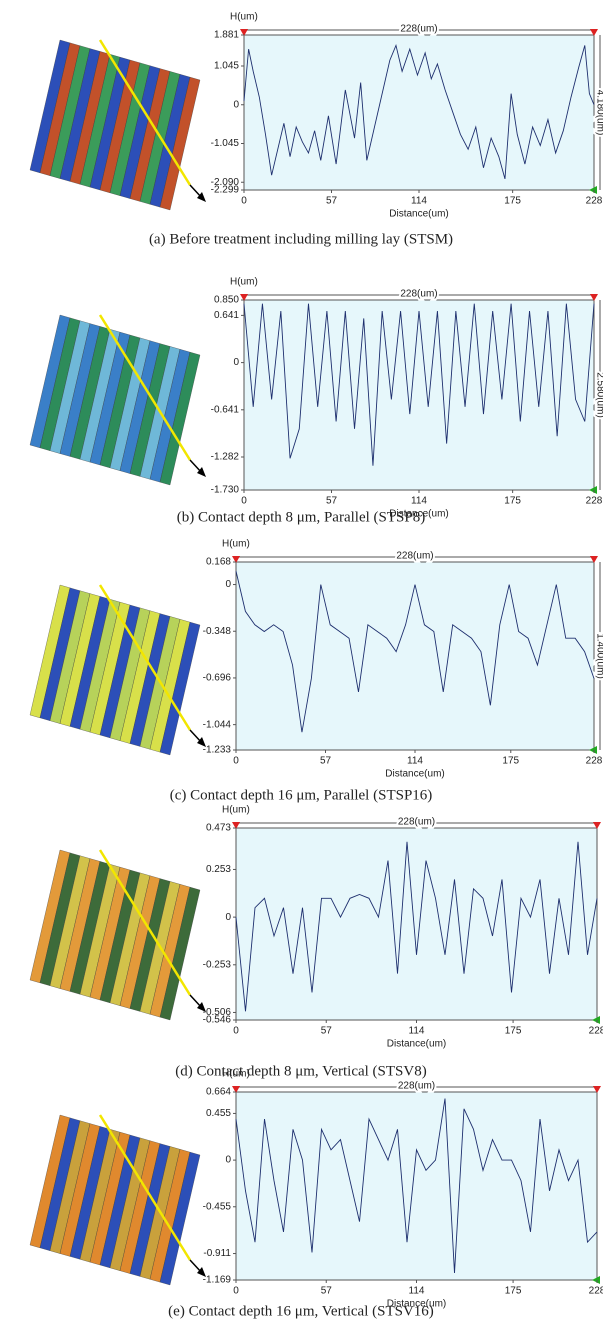 Image resolution: width=603 pixels, height=1332 pixels. What do you see at coordinates (225, 182) in the screenshot?
I see `y-tick-label: -2.090` at bounding box center [225, 182].